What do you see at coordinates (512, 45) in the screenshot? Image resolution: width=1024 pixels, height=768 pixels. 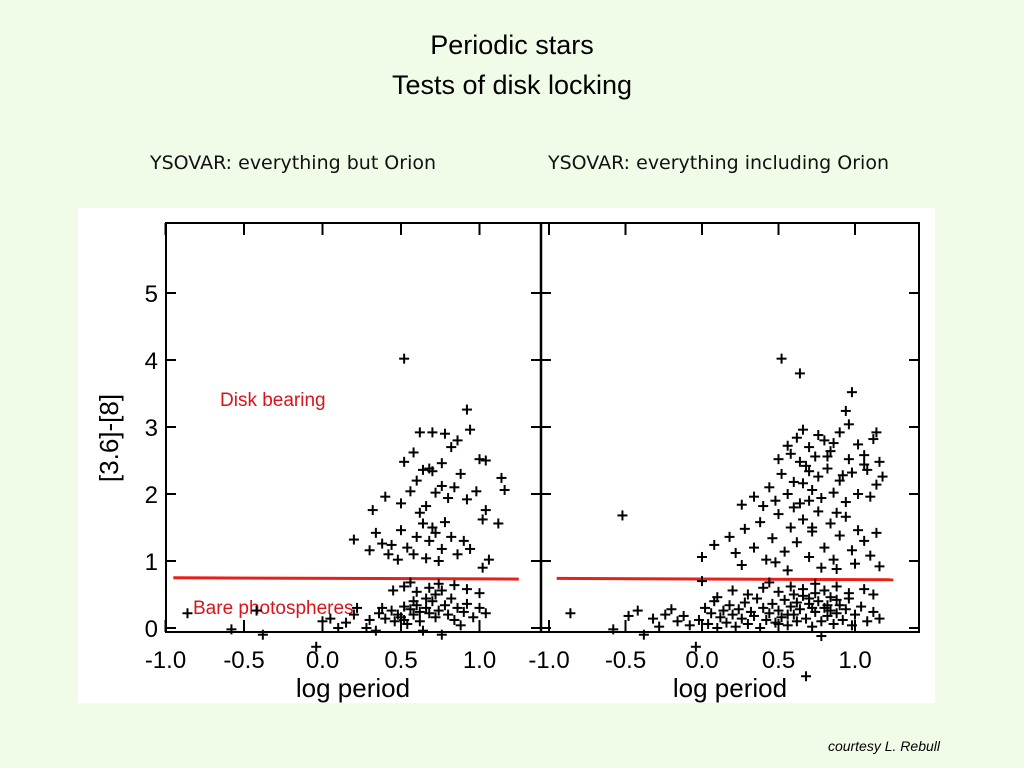 I see `slide-title-line1: Periodic stars` at bounding box center [512, 45].